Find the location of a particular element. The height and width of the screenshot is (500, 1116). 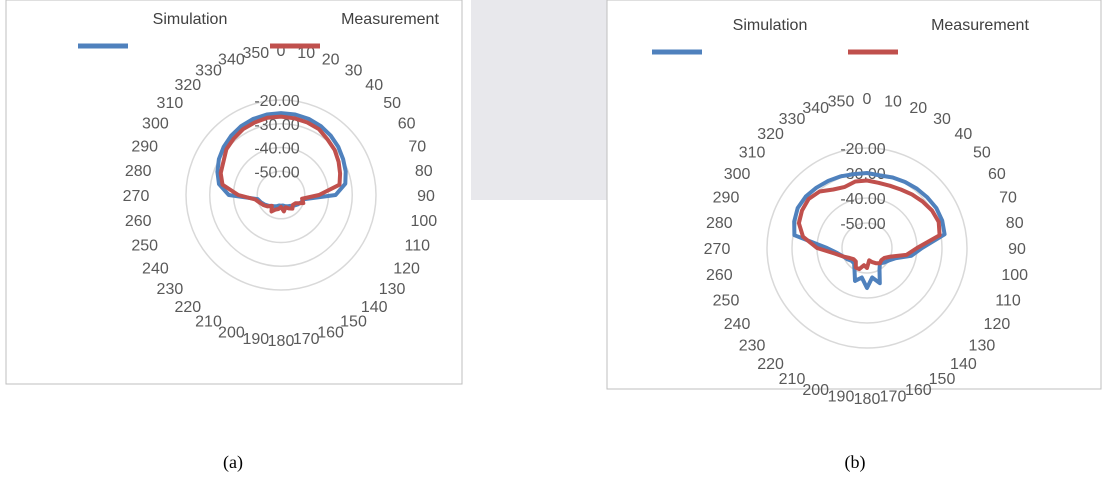

caption-b: (b) is located at coordinates (855, 462).